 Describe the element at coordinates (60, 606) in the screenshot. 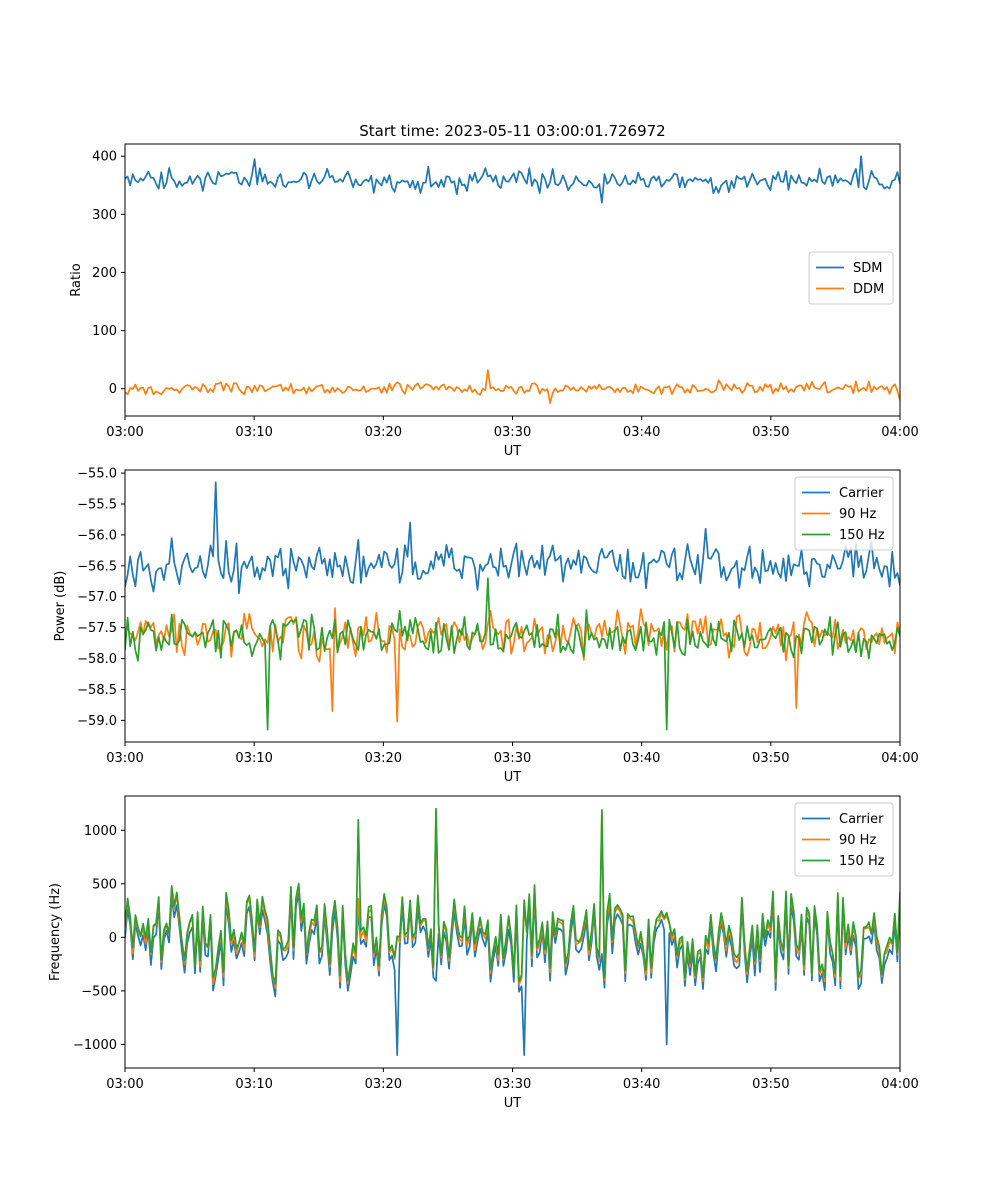

I see `y-axis-label: Power (dB)` at that location.